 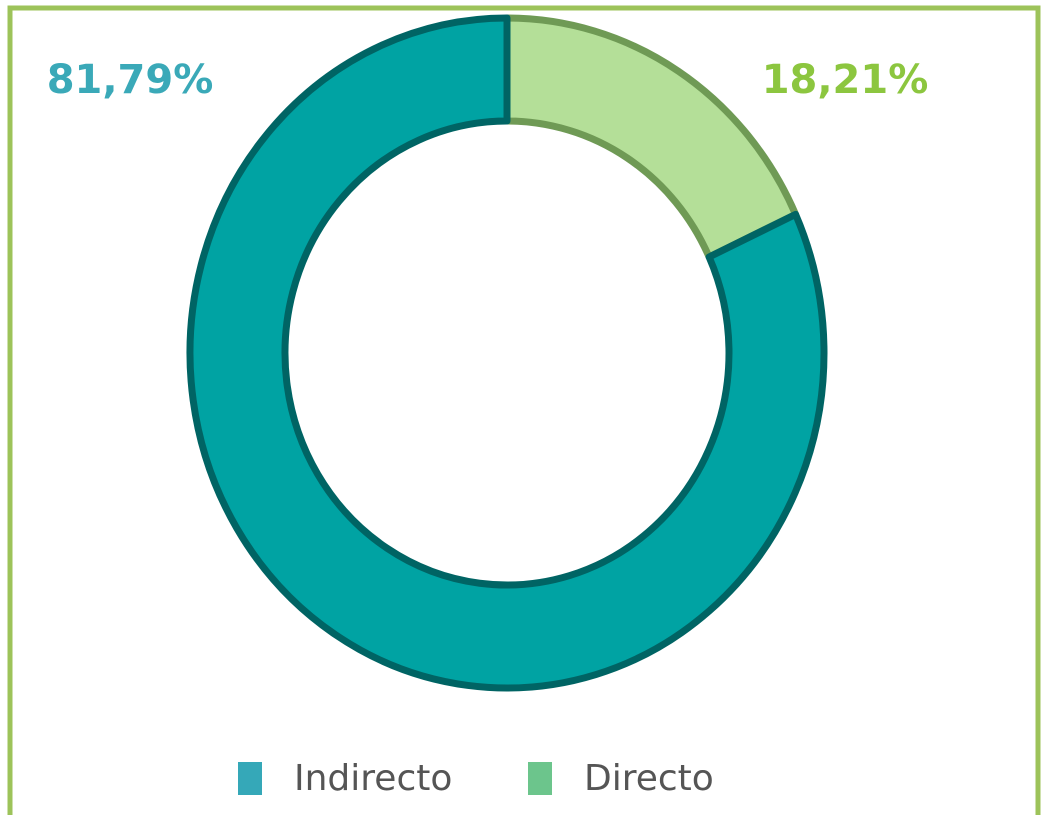 What do you see at coordinates (130, 80) in the screenshot?
I see `value-label: 81,79%` at bounding box center [130, 80].